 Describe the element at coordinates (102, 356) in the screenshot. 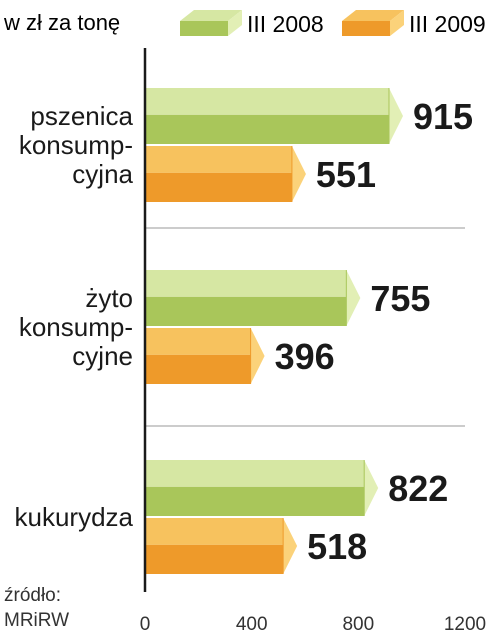

I see `category-label-line: cyjne` at that location.